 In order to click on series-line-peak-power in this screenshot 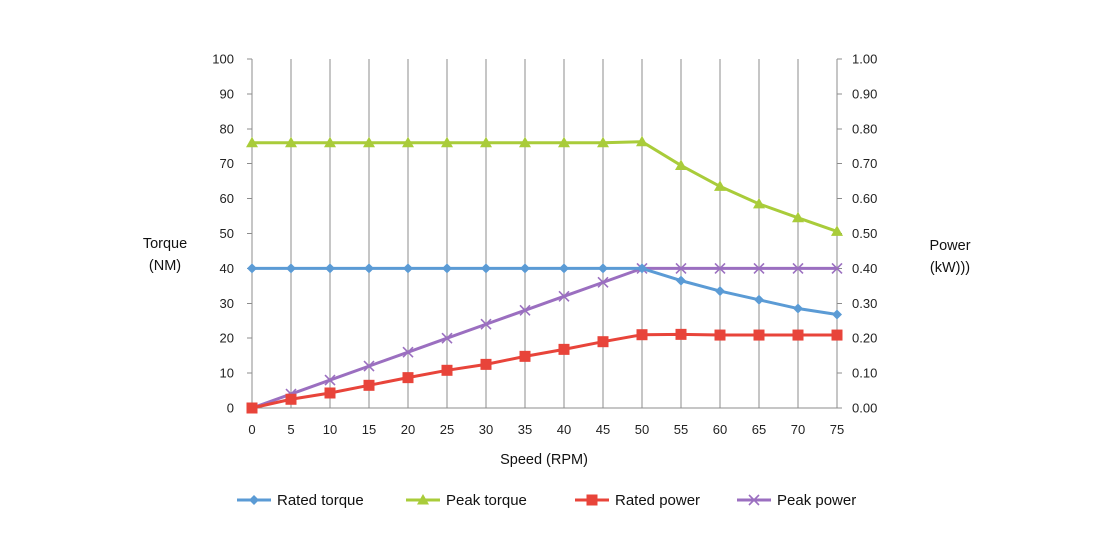, I will do `click(544, 338)`.